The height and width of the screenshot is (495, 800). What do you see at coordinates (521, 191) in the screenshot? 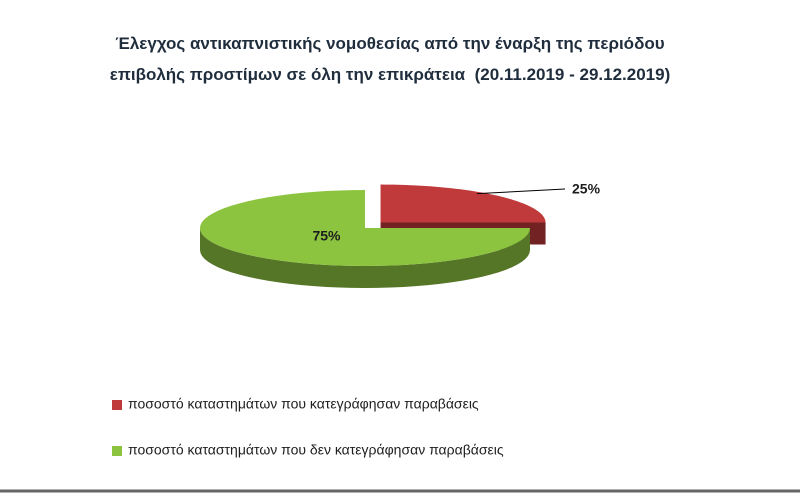
I see `leader-line` at bounding box center [521, 191].